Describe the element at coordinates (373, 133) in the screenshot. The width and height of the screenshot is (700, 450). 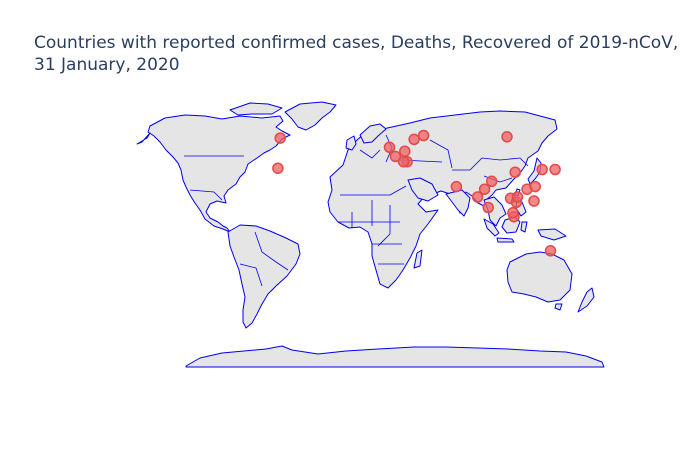
I see `scandinavia` at that location.